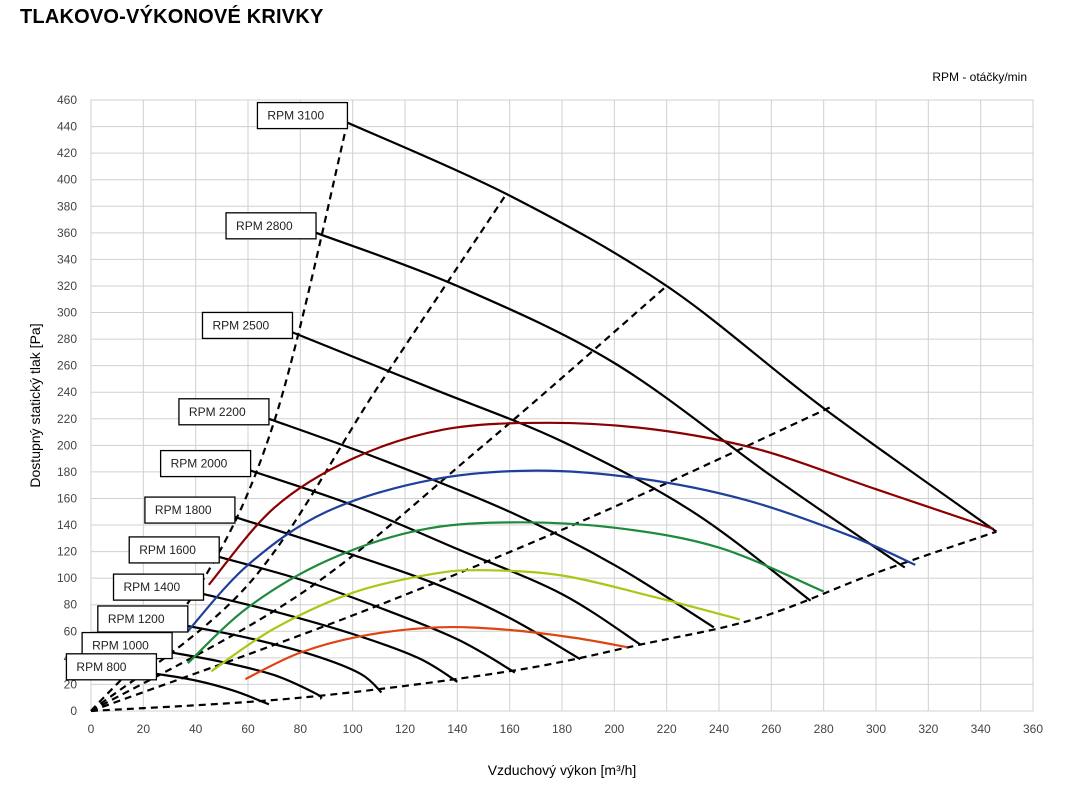 The height and width of the screenshot is (786, 1067). I want to click on rpm-label: RPM 800, so click(111, 667).